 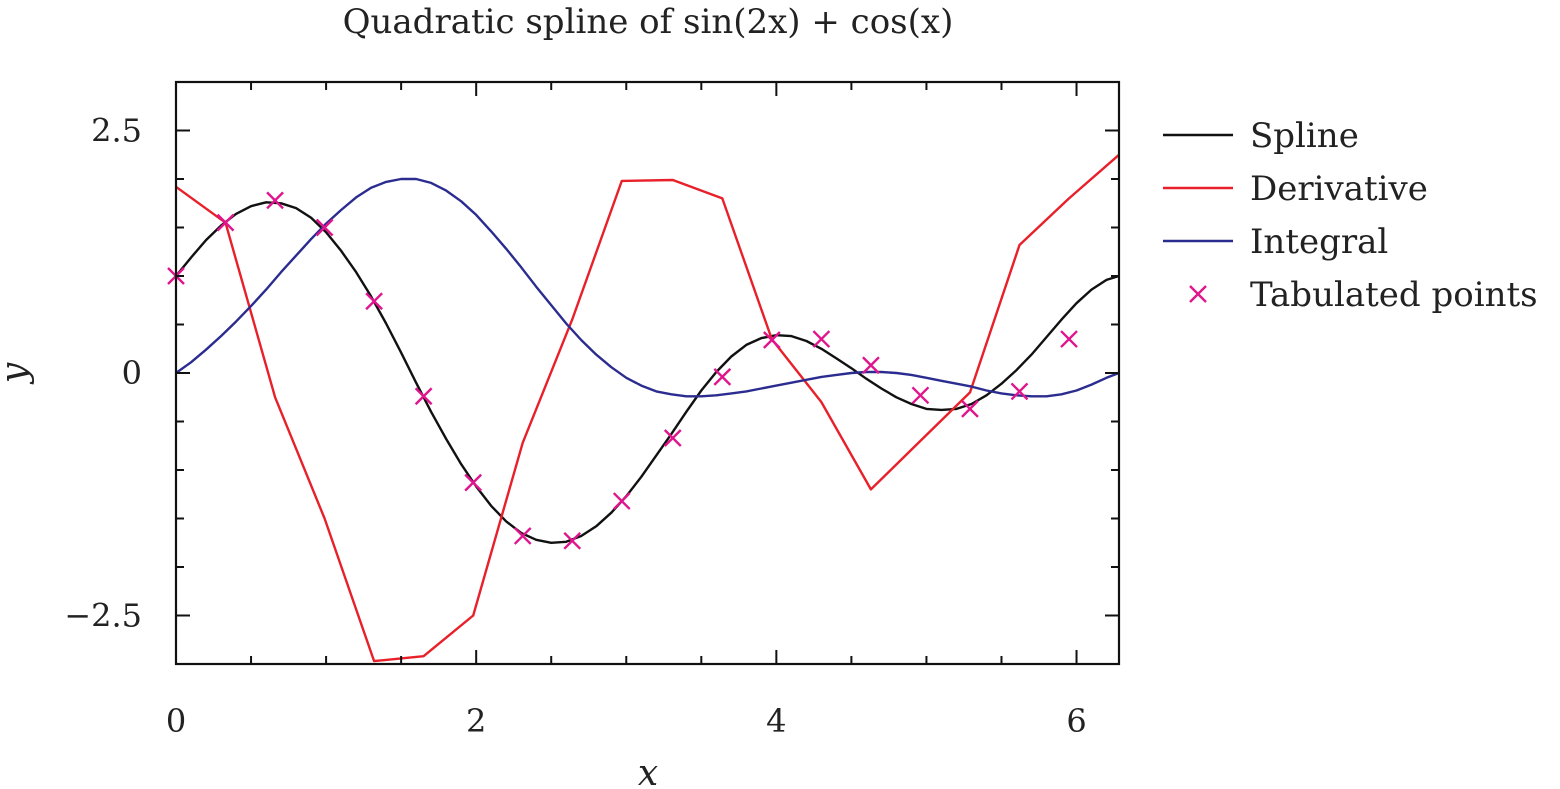 What do you see at coordinates (116, 131) in the screenshot?
I see `y-tick-label: 2.5` at bounding box center [116, 131].